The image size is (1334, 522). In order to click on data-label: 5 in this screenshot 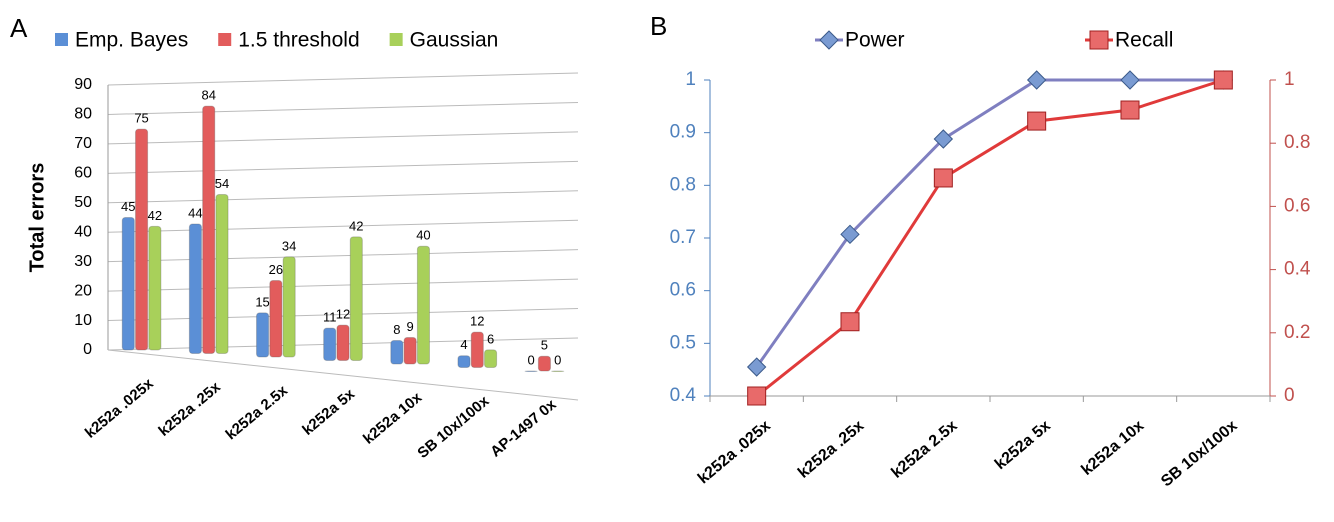, I will do `click(544, 345)`.